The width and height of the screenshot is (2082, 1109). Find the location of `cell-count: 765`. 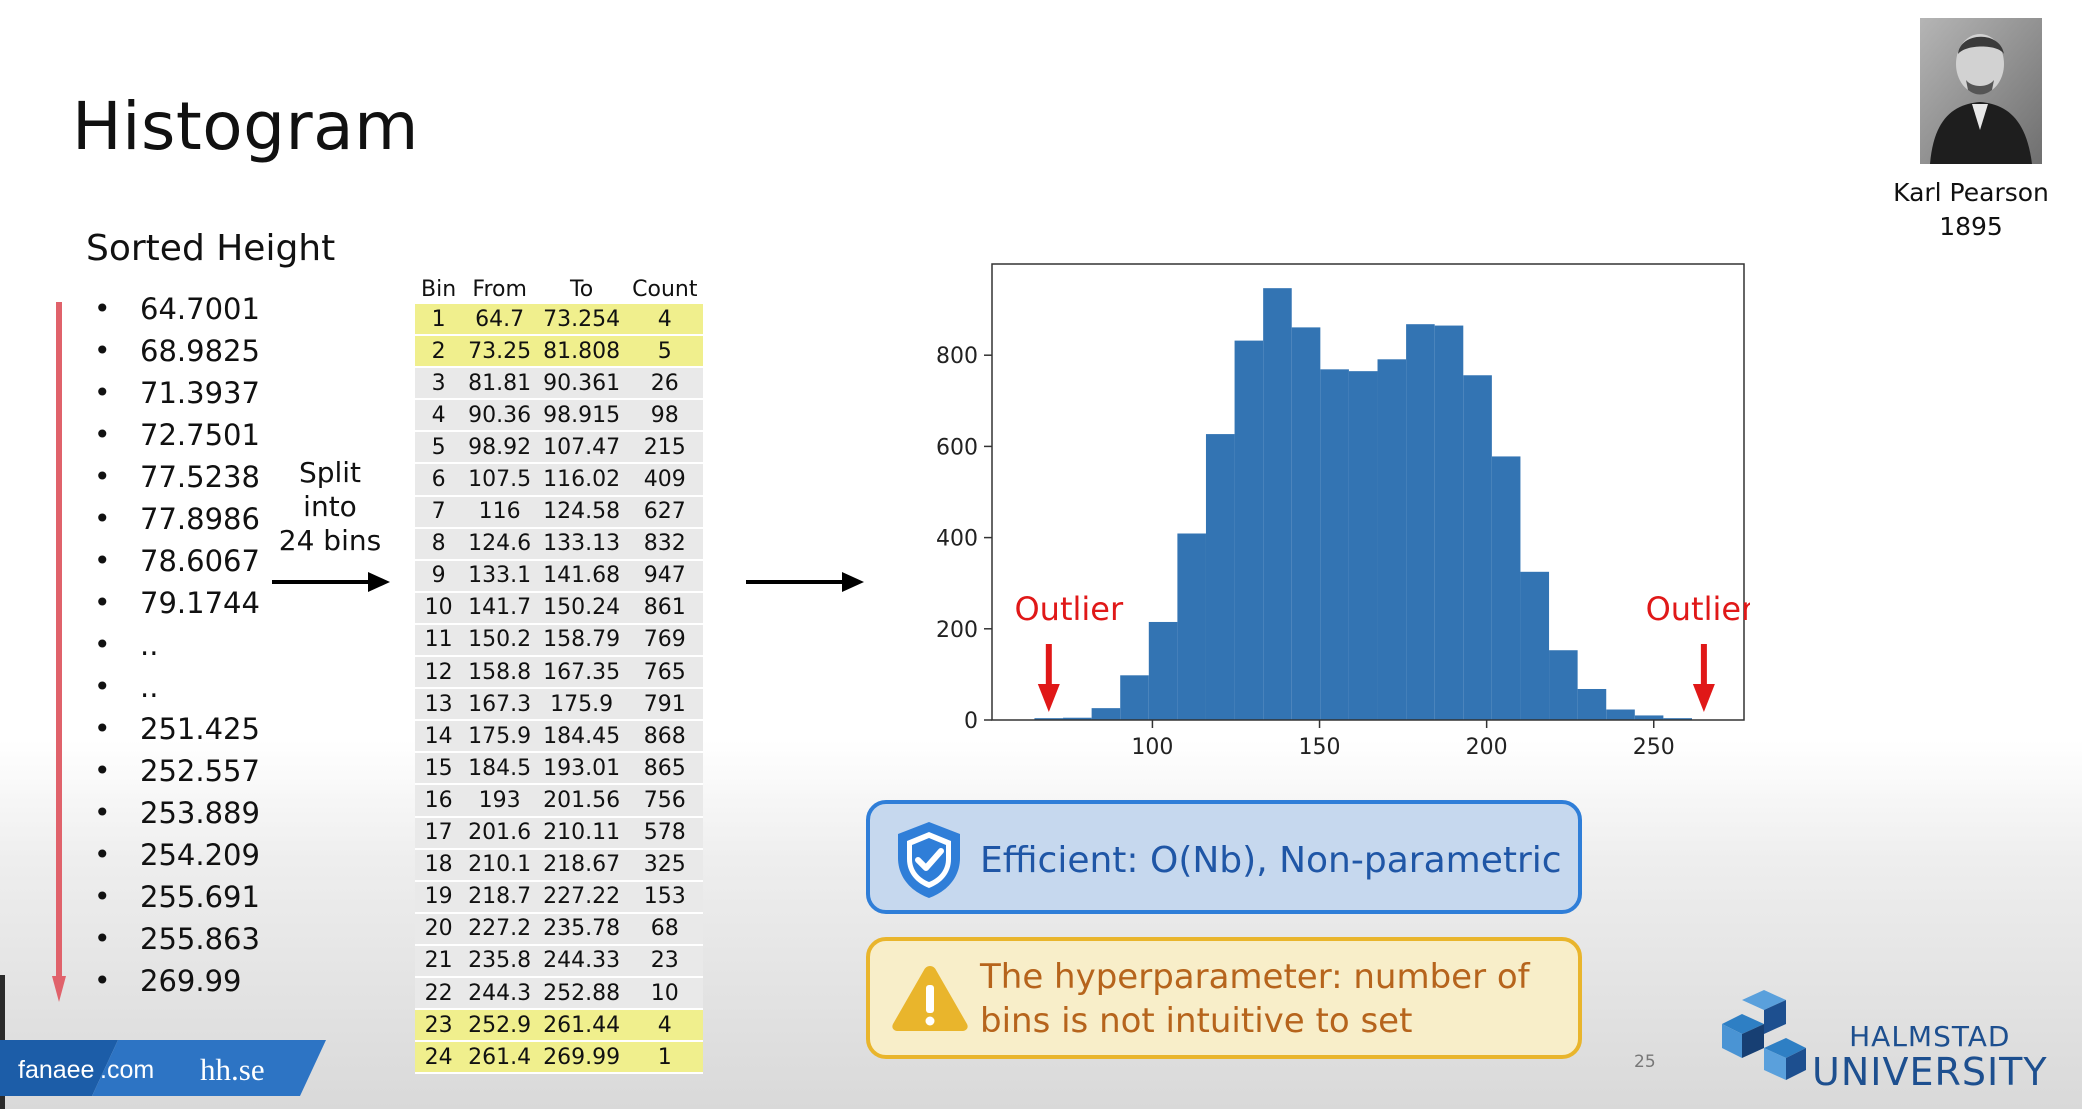

cell-count: 765 is located at coordinates (665, 673).